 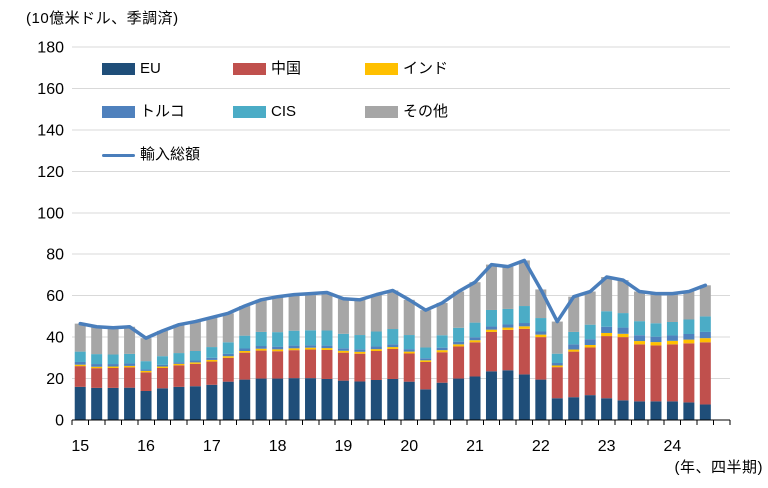 I want to click on x-axis-year-label: 24, so click(x=673, y=446).